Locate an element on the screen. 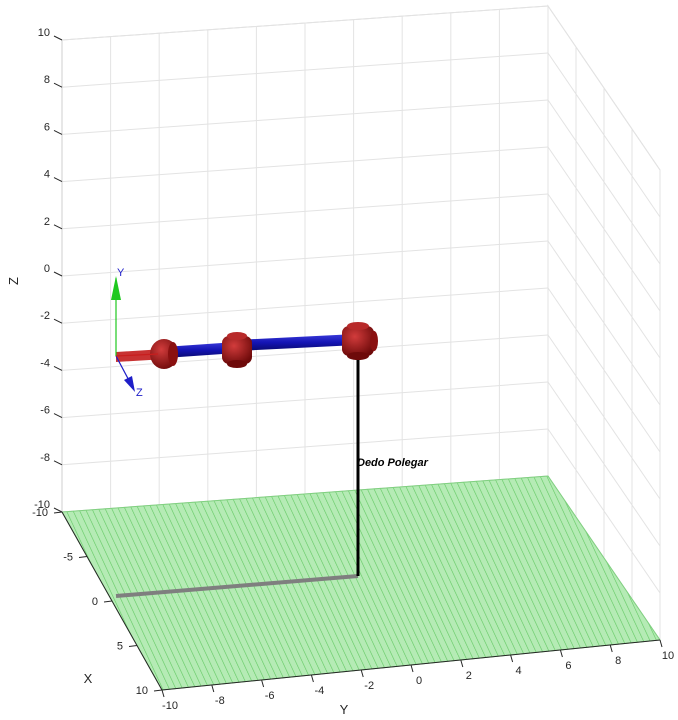 The width and height of the screenshot is (678, 720). x-axis-ticks: -10 -5 0 5 10 is located at coordinates (97, 602).